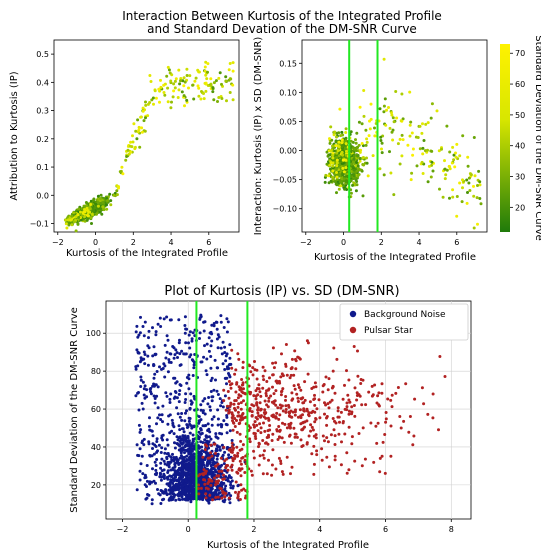  Describe the element at coordinates (288, 545) in the screenshot. I see `x-axis-label: Kurtosis of the Integrated Profile` at that location.